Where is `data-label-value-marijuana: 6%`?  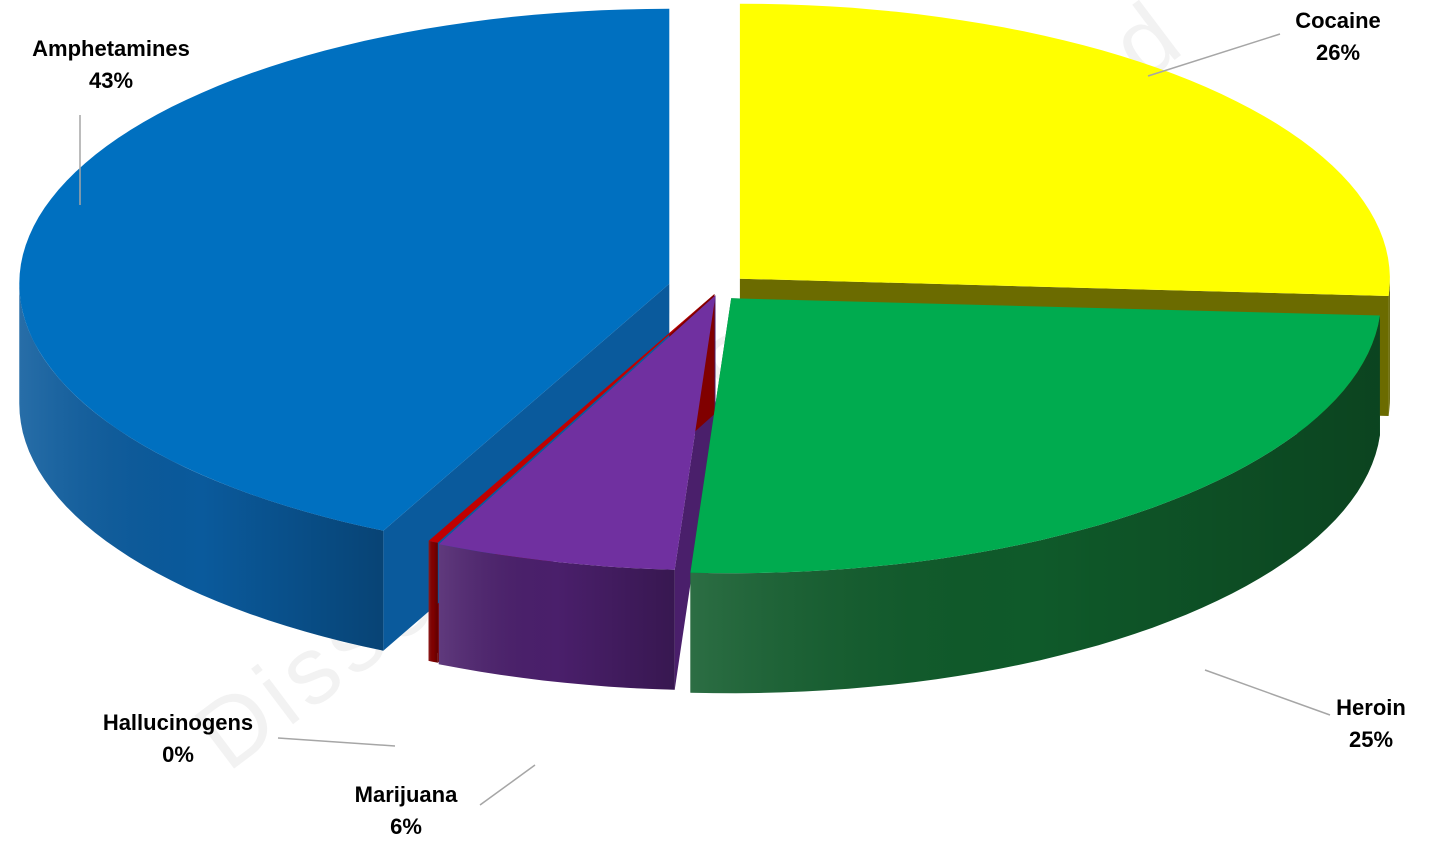
data-label-value-marijuana: 6% is located at coordinates (406, 826).